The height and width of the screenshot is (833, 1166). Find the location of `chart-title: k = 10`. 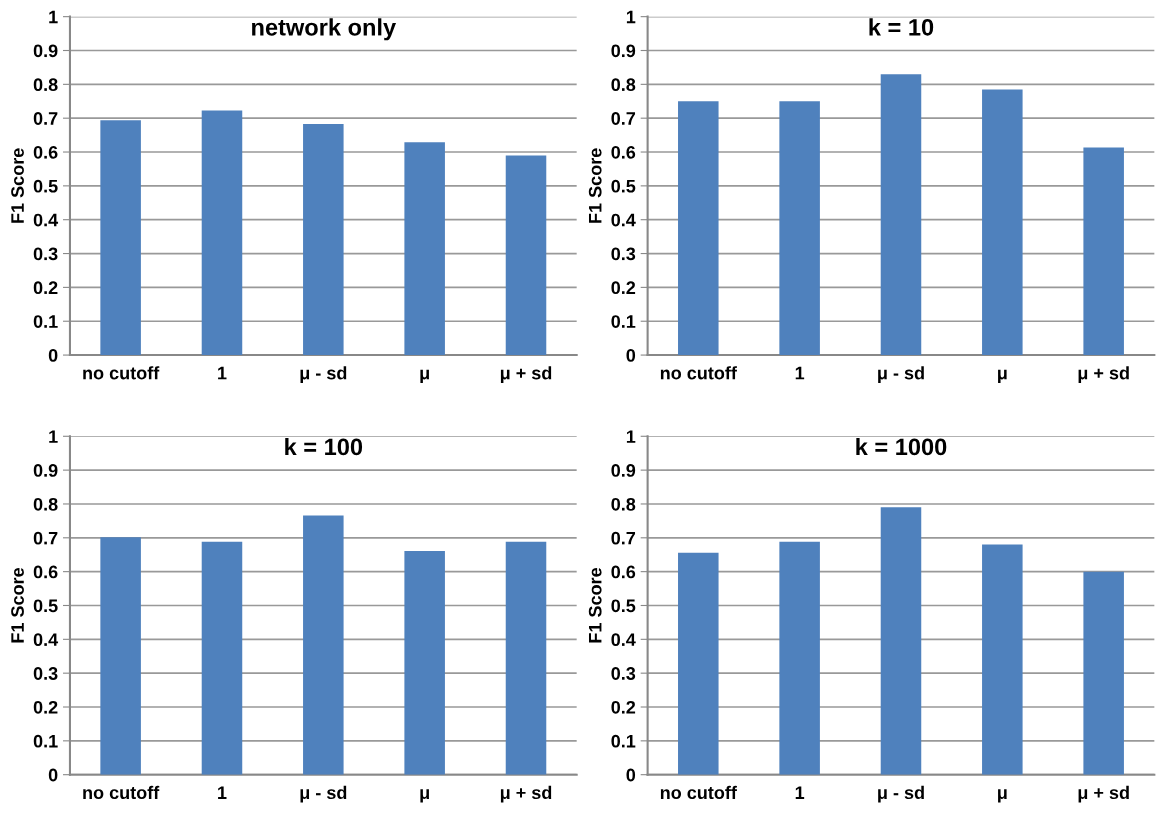

chart-title: k = 10 is located at coordinates (901, 27).